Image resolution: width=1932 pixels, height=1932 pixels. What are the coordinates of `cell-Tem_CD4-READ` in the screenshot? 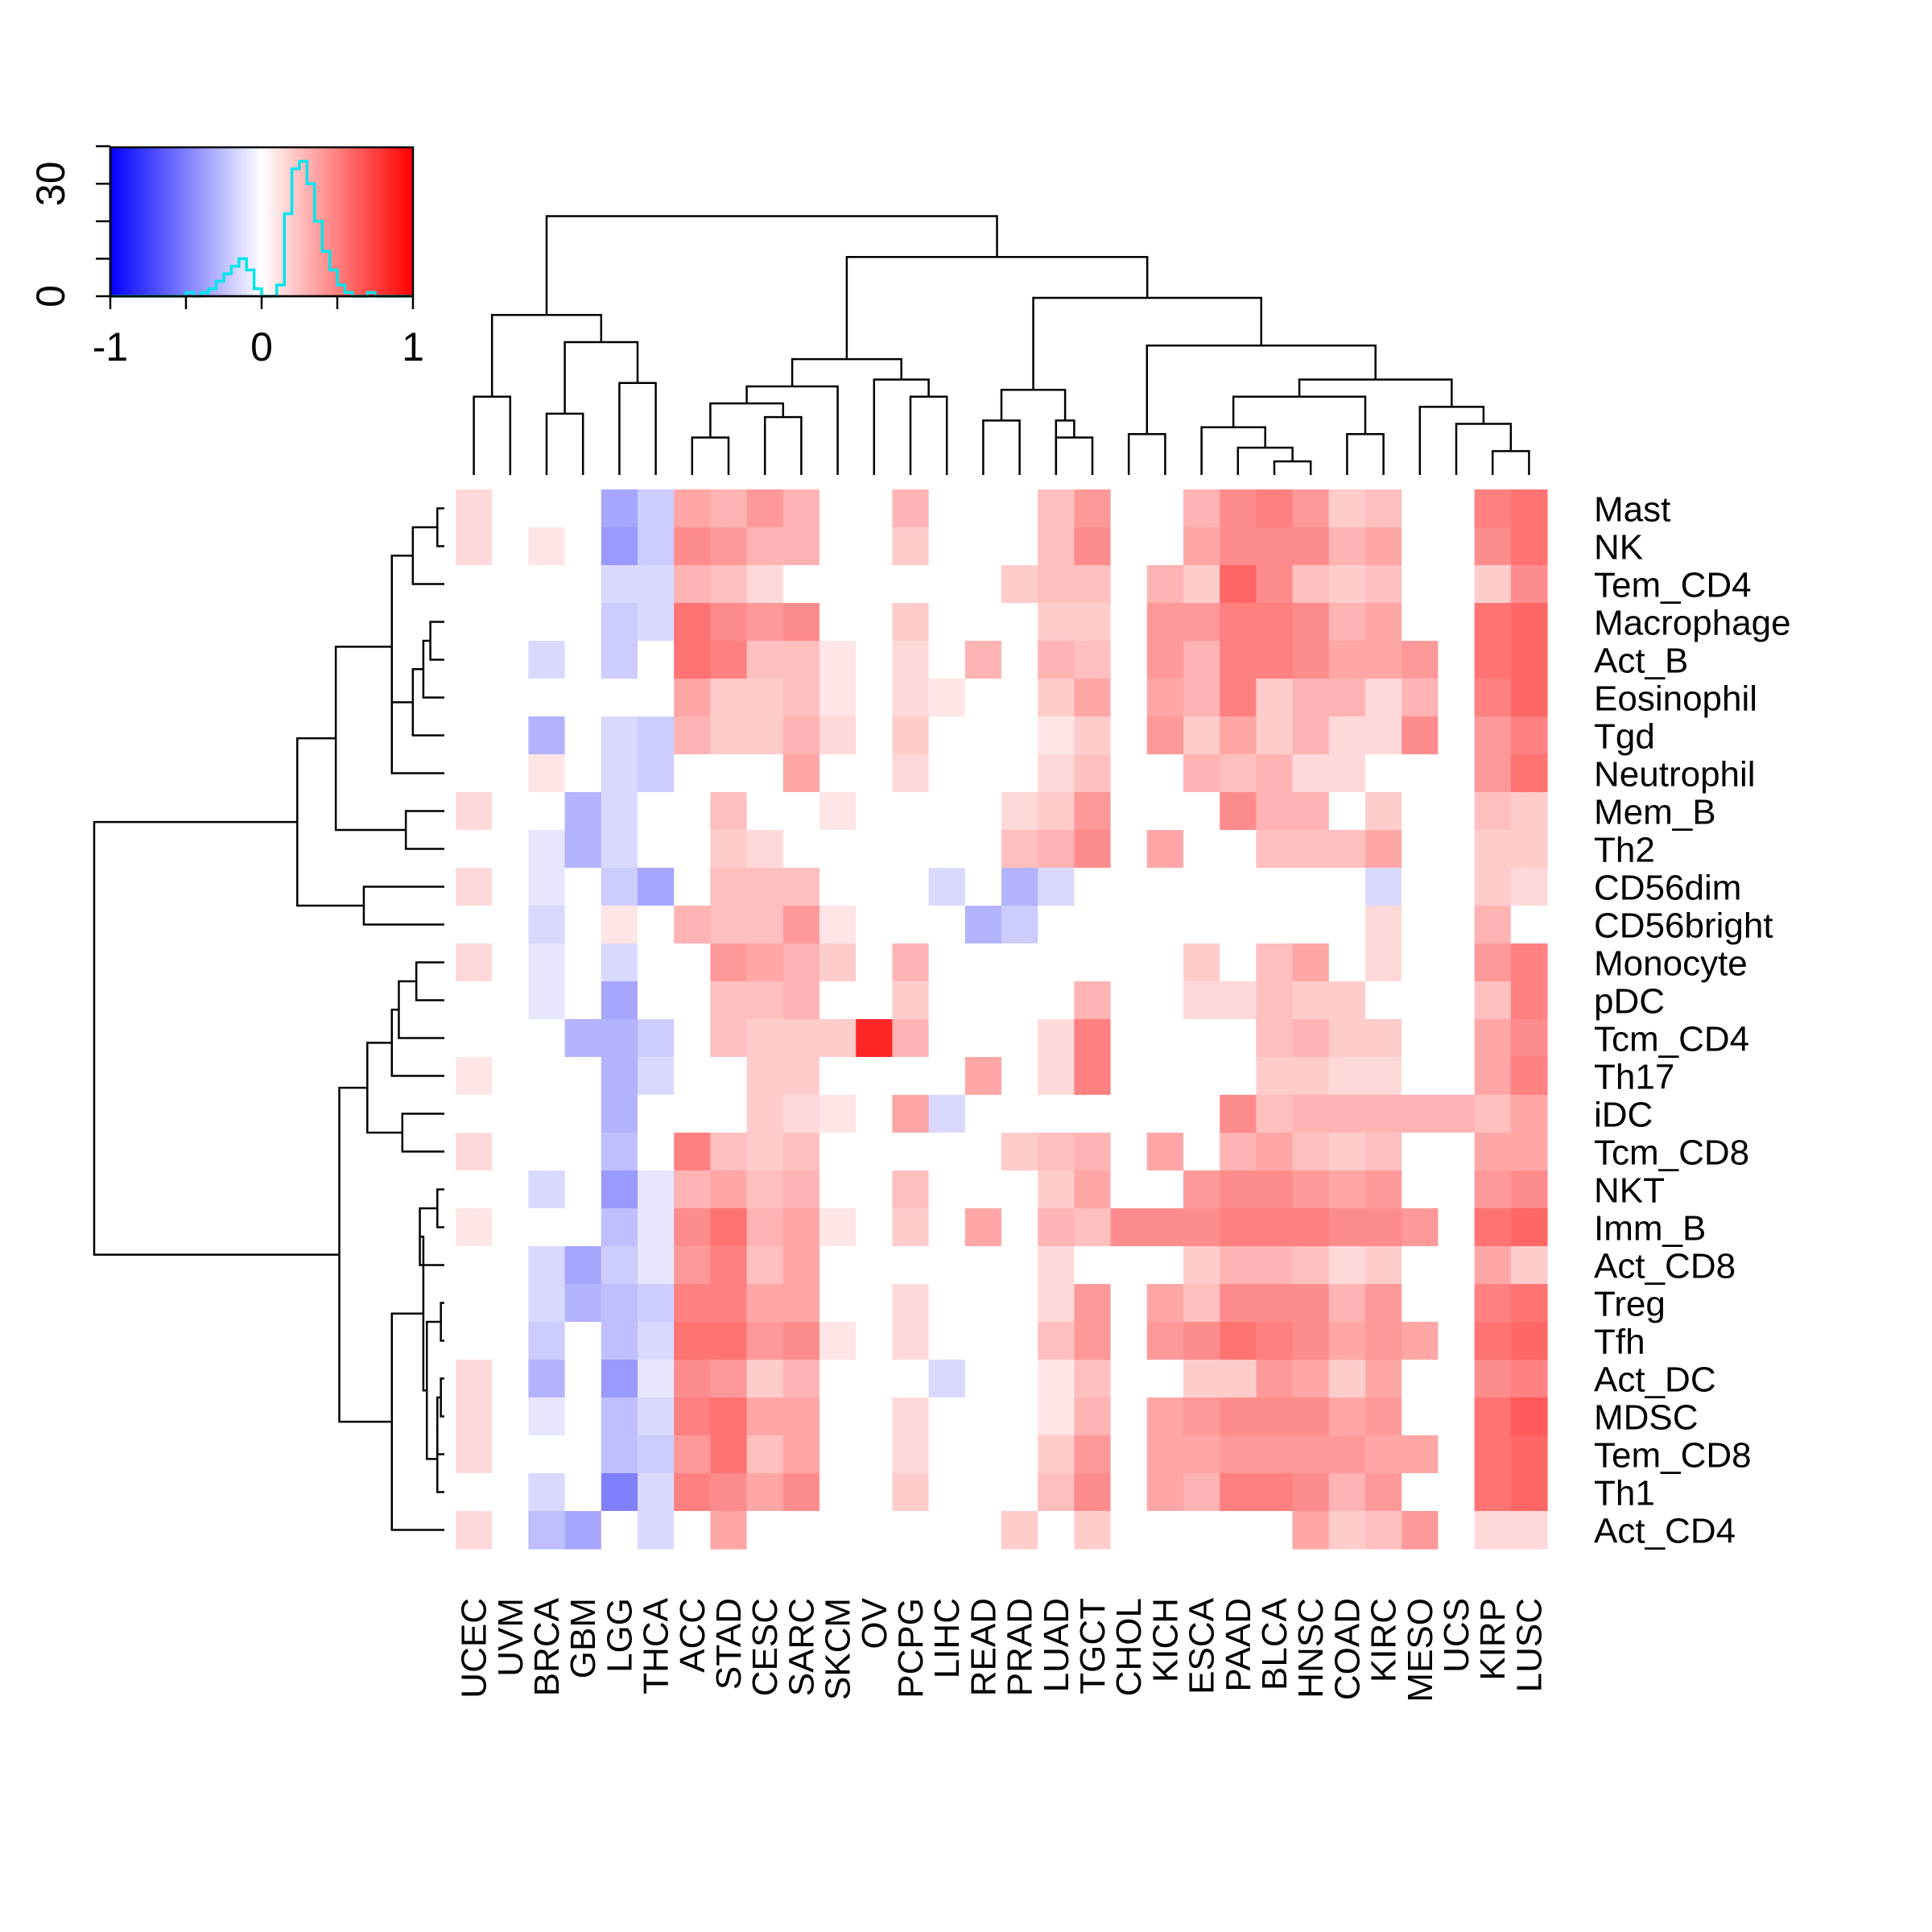 It's located at (983, 584).